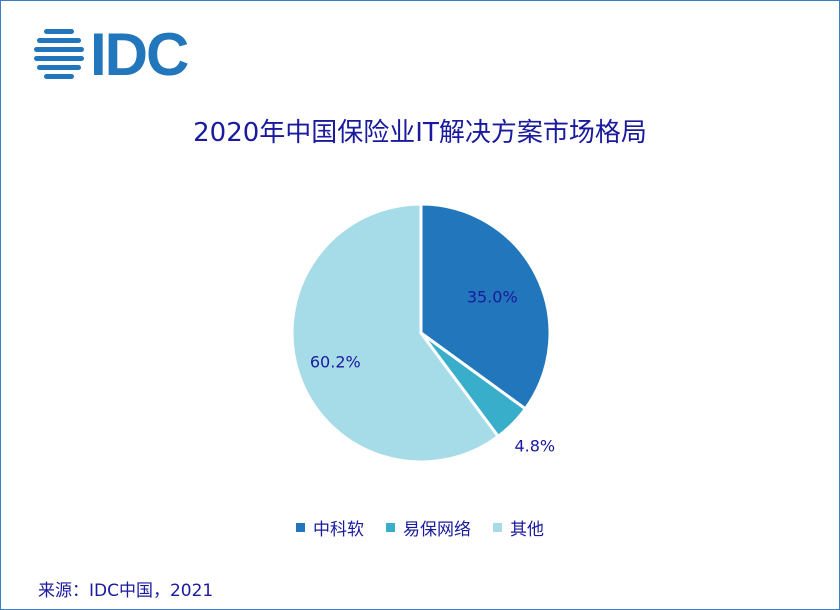 The width and height of the screenshot is (840, 610). What do you see at coordinates (492, 297) in the screenshot?
I see `slice-label-1: 35.0%` at bounding box center [492, 297].